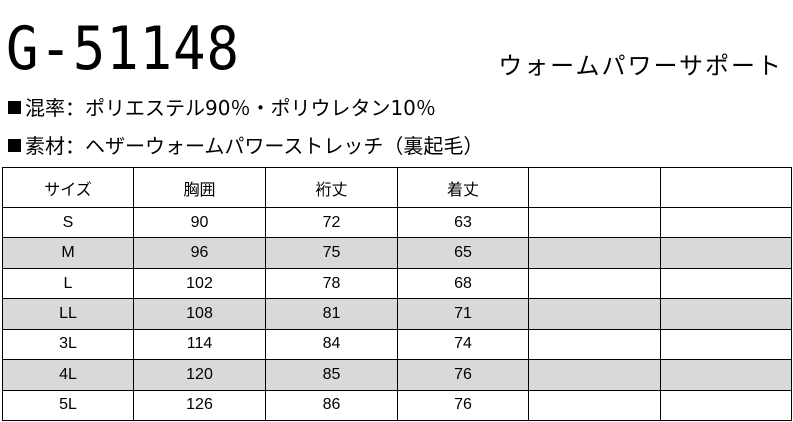 Image resolution: width=793 pixels, height=422 pixels. I want to click on sleeve-cell: 81, so click(331, 314).